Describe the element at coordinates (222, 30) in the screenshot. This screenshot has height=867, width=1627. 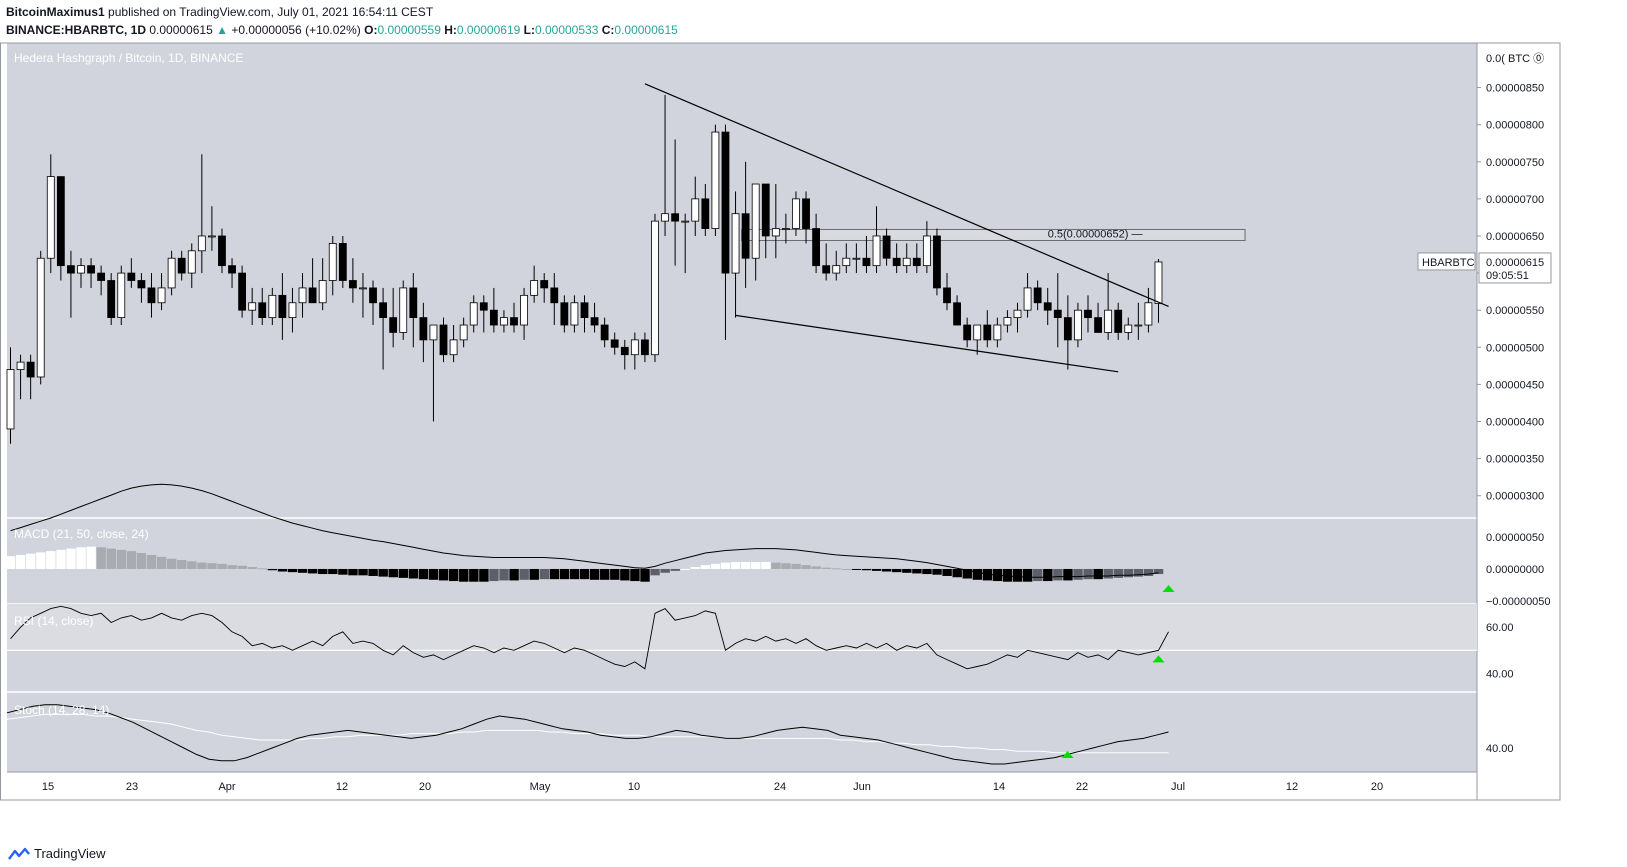
I see `up-arrow-icon: ▲` at that location.